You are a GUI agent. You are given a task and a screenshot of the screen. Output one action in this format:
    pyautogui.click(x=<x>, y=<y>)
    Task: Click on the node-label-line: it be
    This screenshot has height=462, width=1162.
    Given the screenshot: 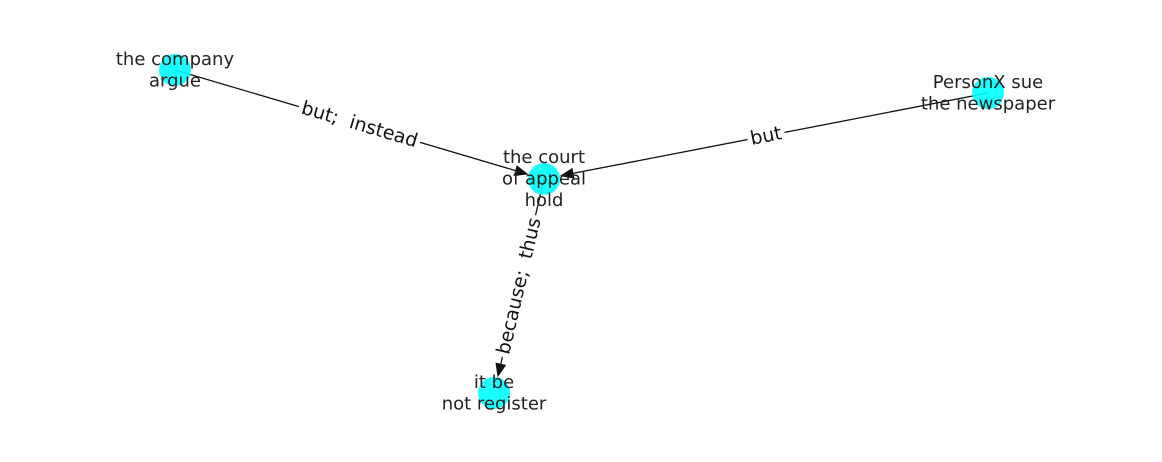 What is the action you would take?
    pyautogui.click(x=494, y=382)
    